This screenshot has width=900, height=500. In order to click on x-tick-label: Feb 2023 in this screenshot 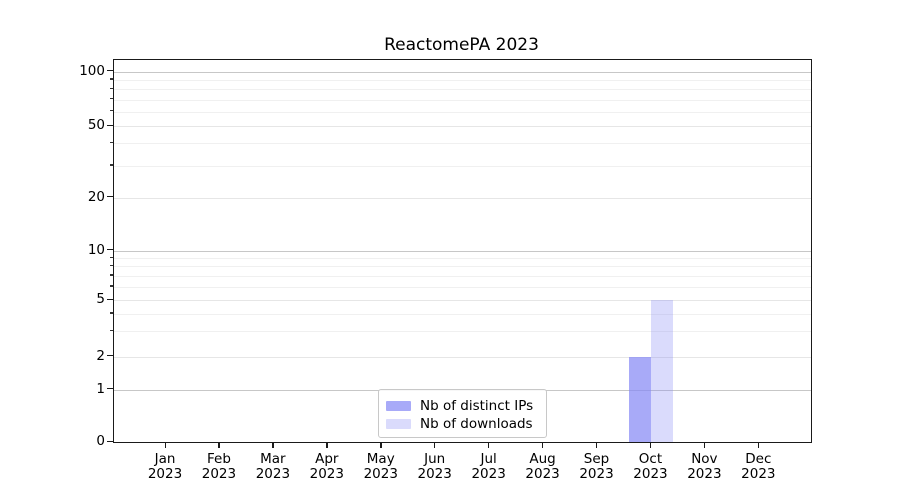, I will do `click(219, 467)`.